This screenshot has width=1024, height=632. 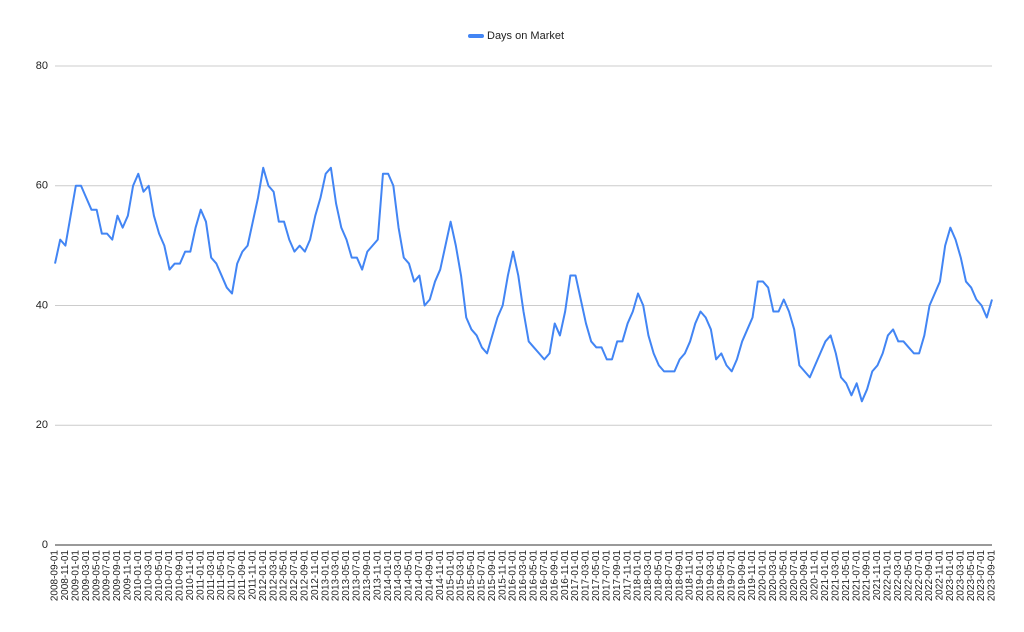 I want to click on x-tick-label: 2013-09-01, so click(x=367, y=576).